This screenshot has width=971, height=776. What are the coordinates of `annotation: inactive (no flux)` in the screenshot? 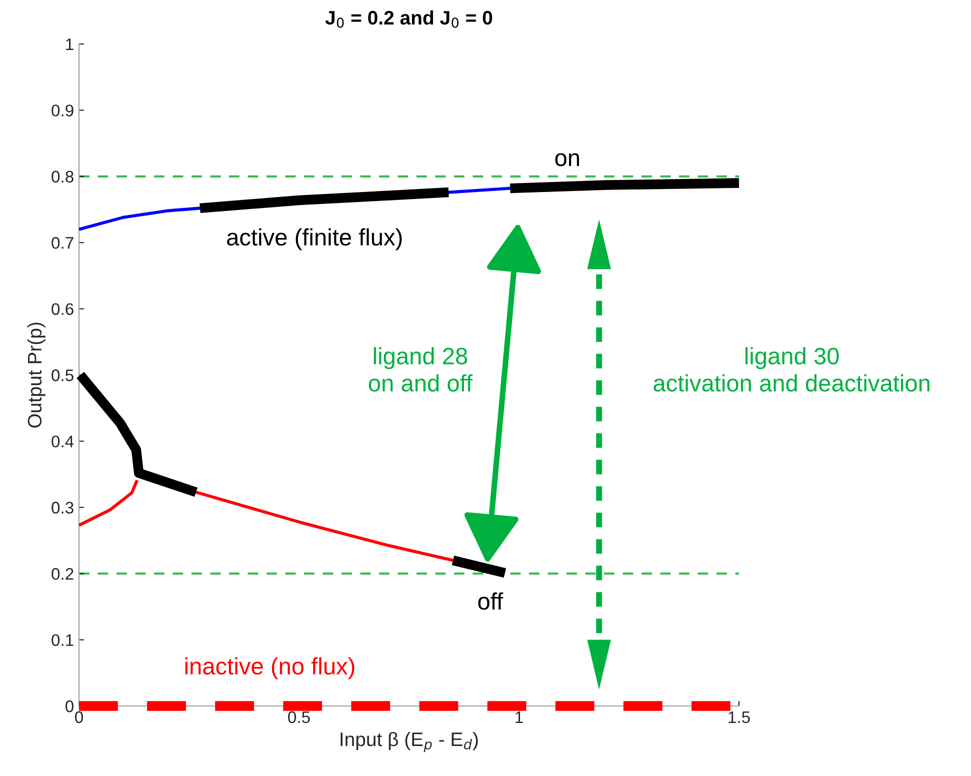 It's located at (269, 668).